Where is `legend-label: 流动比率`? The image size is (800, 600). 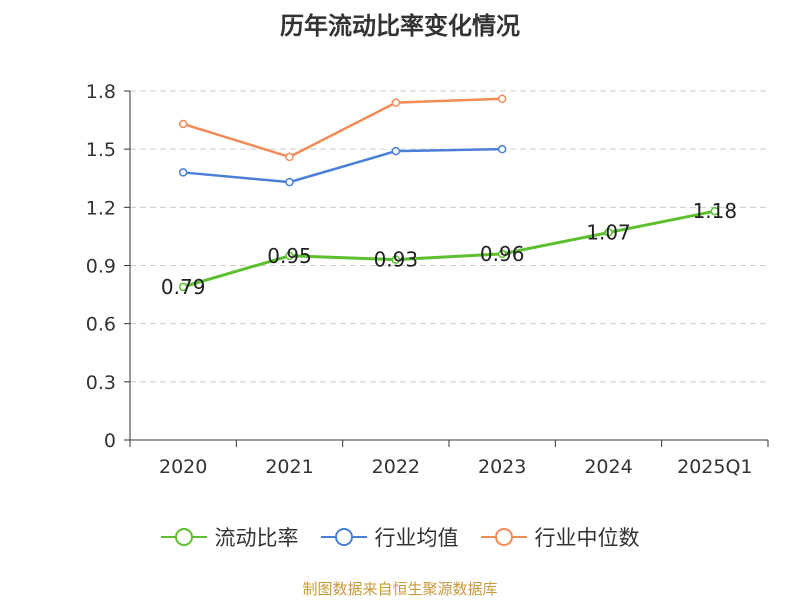 legend-label: 流动比率 is located at coordinates (256, 538).